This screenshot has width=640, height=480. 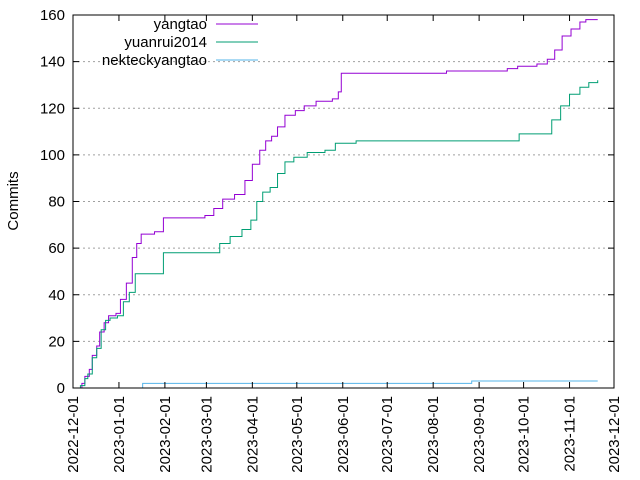 I want to click on x-tick-label: 2023-01-01, so click(x=119, y=434).